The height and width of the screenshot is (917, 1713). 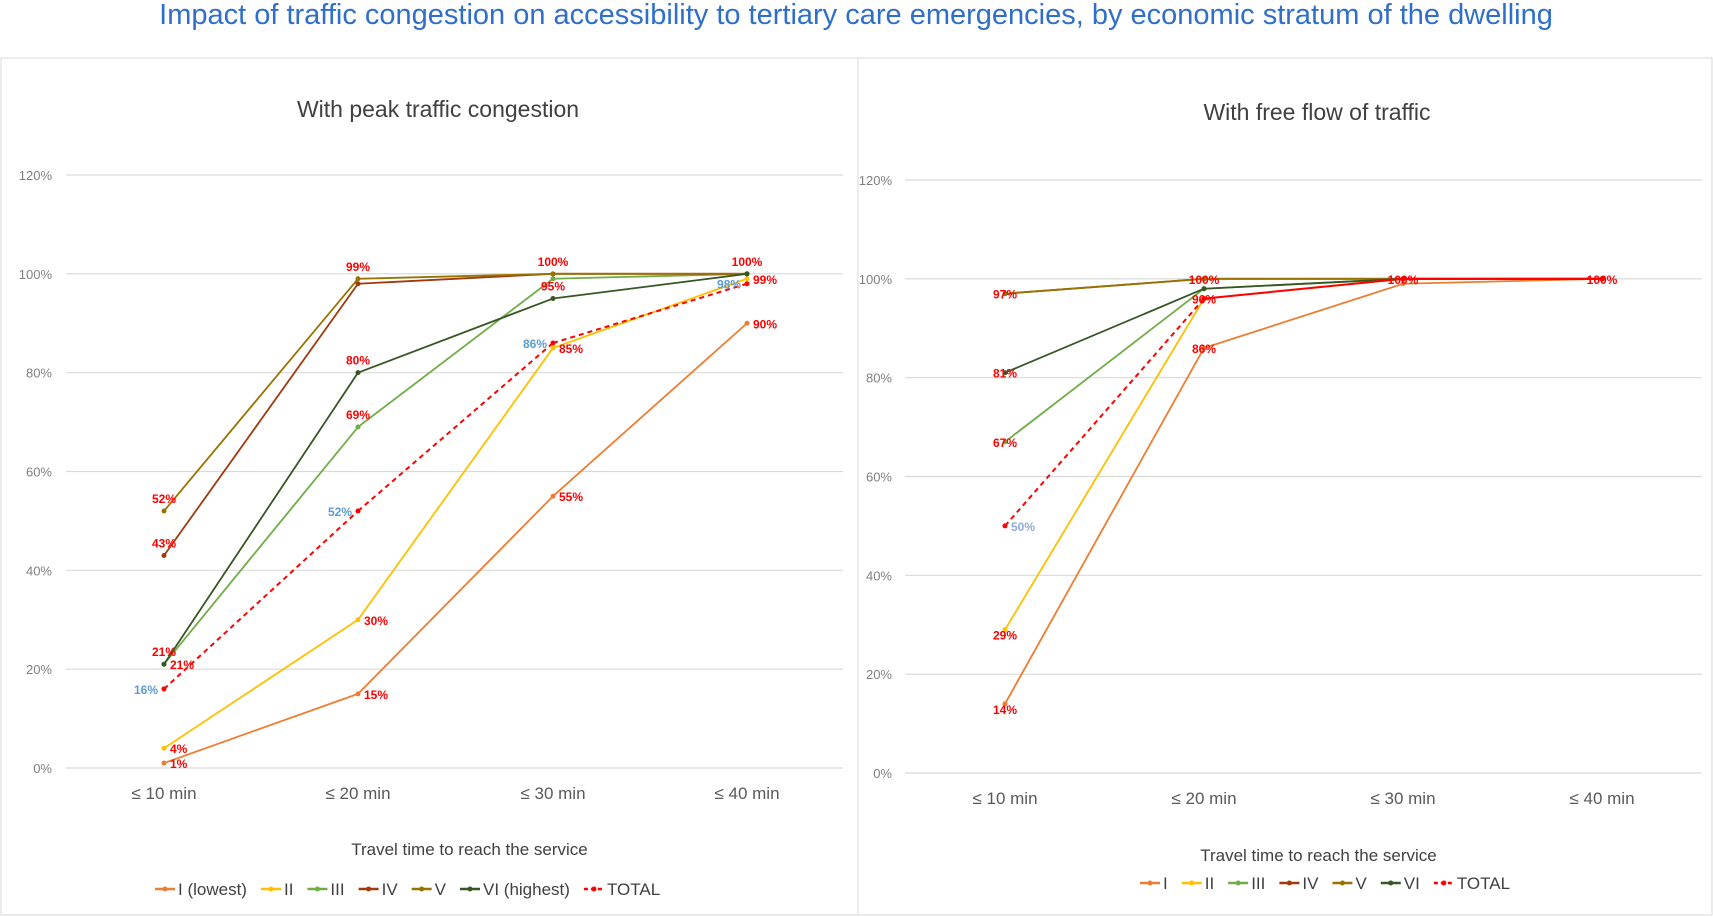 I want to click on legend-label: TOTAL, so click(x=633, y=889).